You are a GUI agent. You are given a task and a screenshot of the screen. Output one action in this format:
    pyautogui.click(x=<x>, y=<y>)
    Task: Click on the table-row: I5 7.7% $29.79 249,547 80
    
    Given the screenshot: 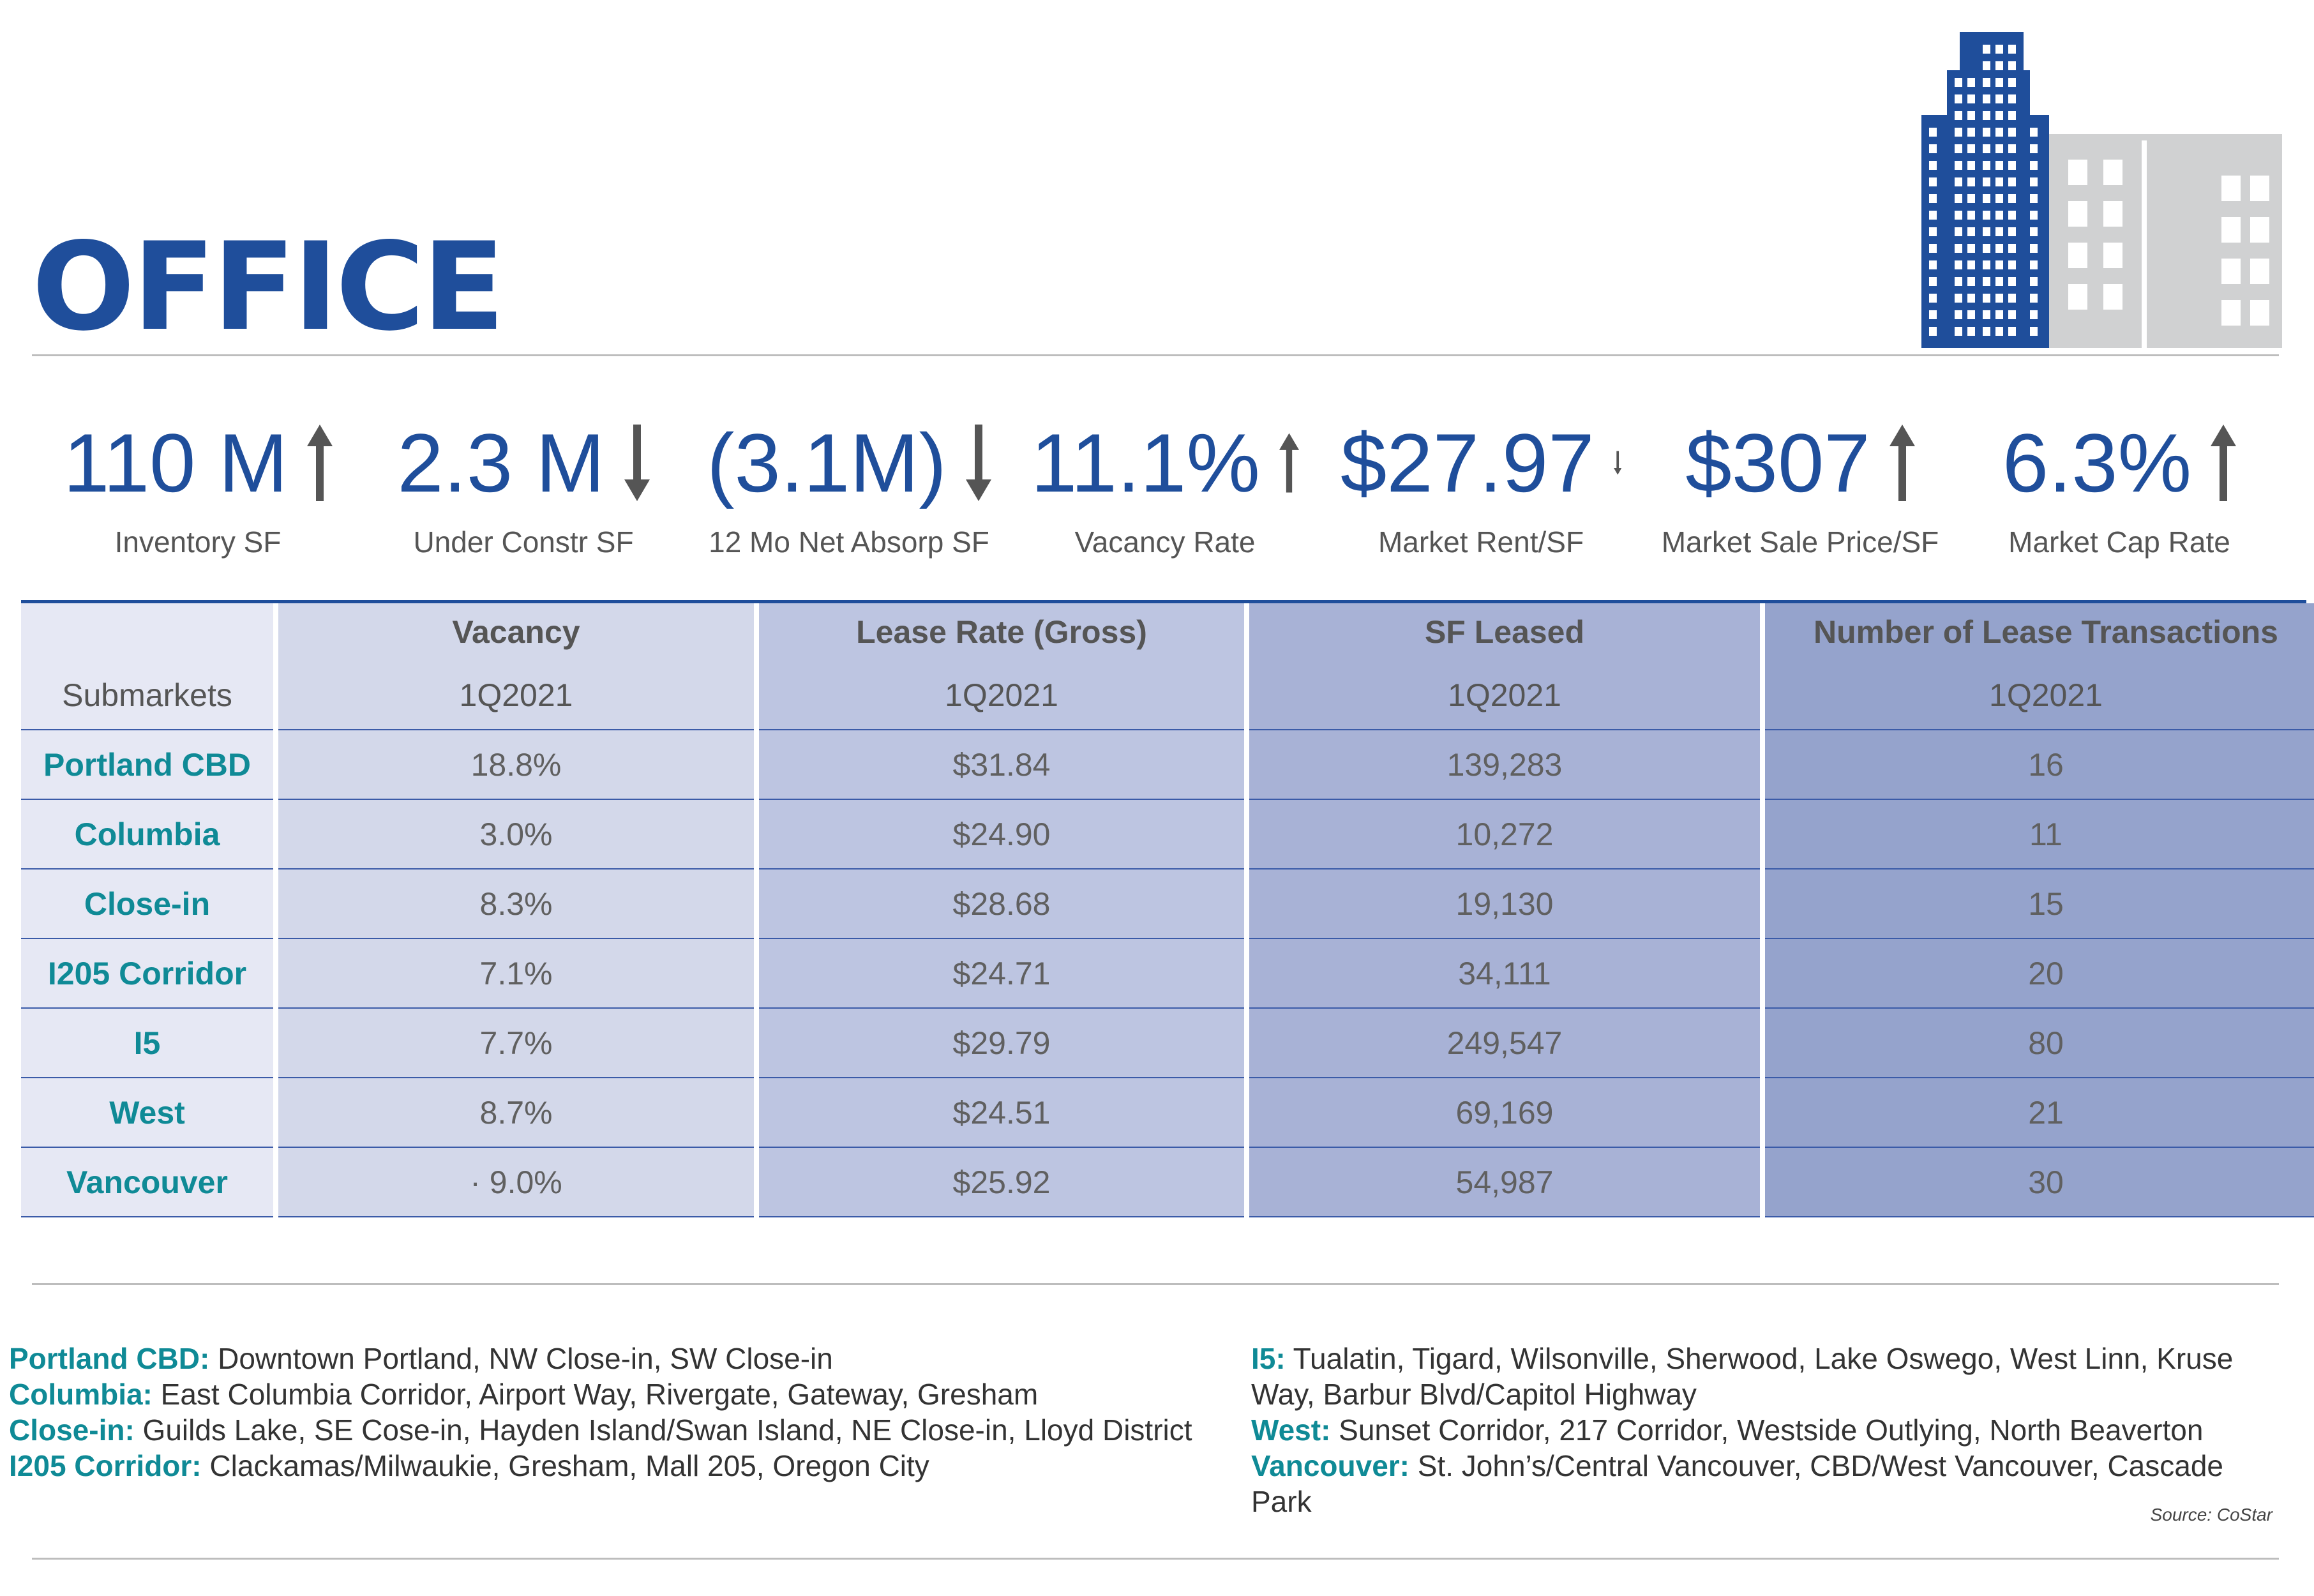 What is the action you would take?
    pyautogui.click(x=1167, y=1043)
    